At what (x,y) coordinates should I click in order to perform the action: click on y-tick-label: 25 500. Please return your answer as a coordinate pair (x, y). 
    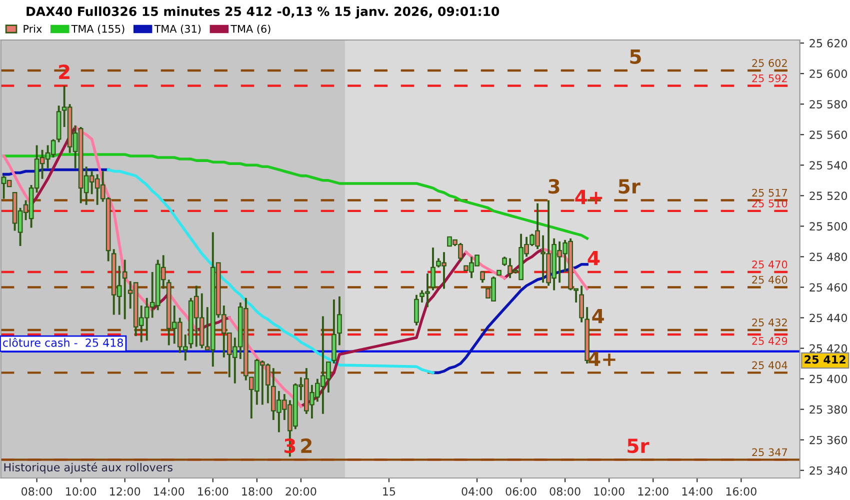
    Looking at the image, I should click on (829, 226).